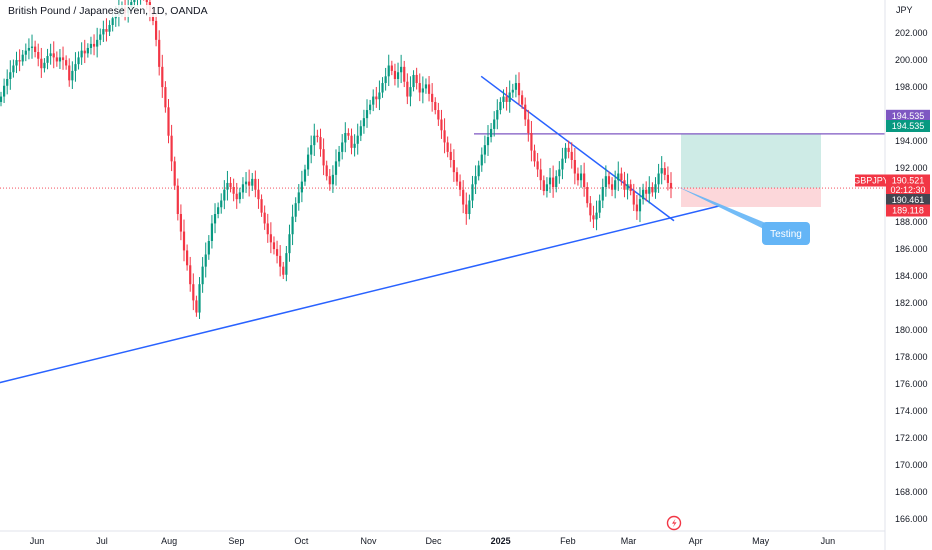 This screenshot has width=932, height=550. What do you see at coordinates (301, 541) in the screenshot?
I see `time-tick-label: Oct` at bounding box center [301, 541].